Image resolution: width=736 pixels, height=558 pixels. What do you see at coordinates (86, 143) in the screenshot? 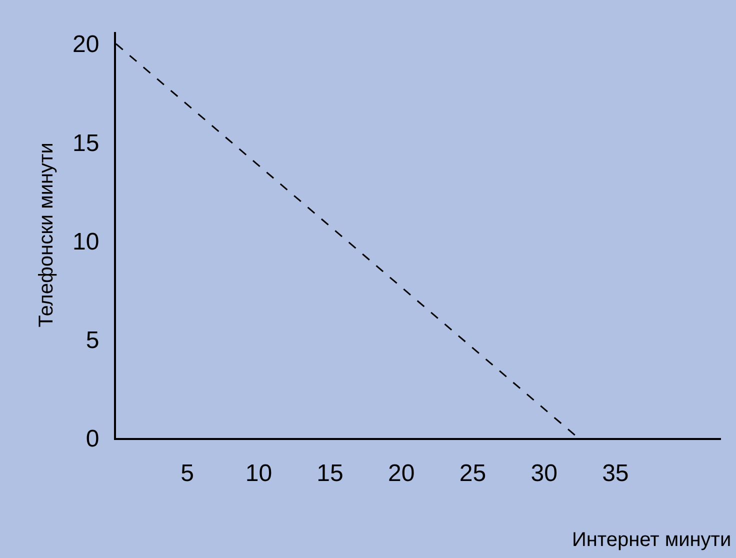
I see `y-tick-label: 15` at bounding box center [86, 143].